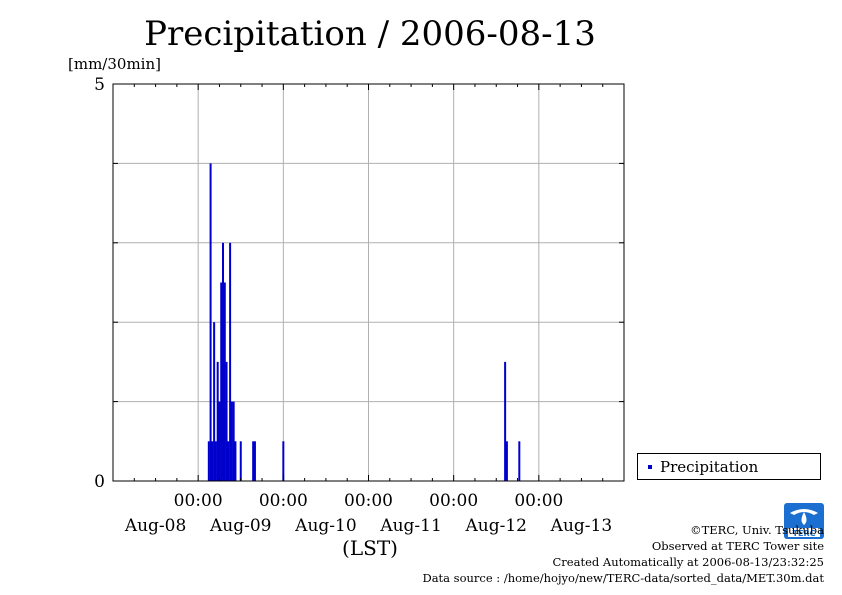 The height and width of the screenshot is (595, 842). What do you see at coordinates (757, 530) in the screenshot?
I see `credit-copyright: ©TERC, Univ. Tsukuba` at bounding box center [757, 530].